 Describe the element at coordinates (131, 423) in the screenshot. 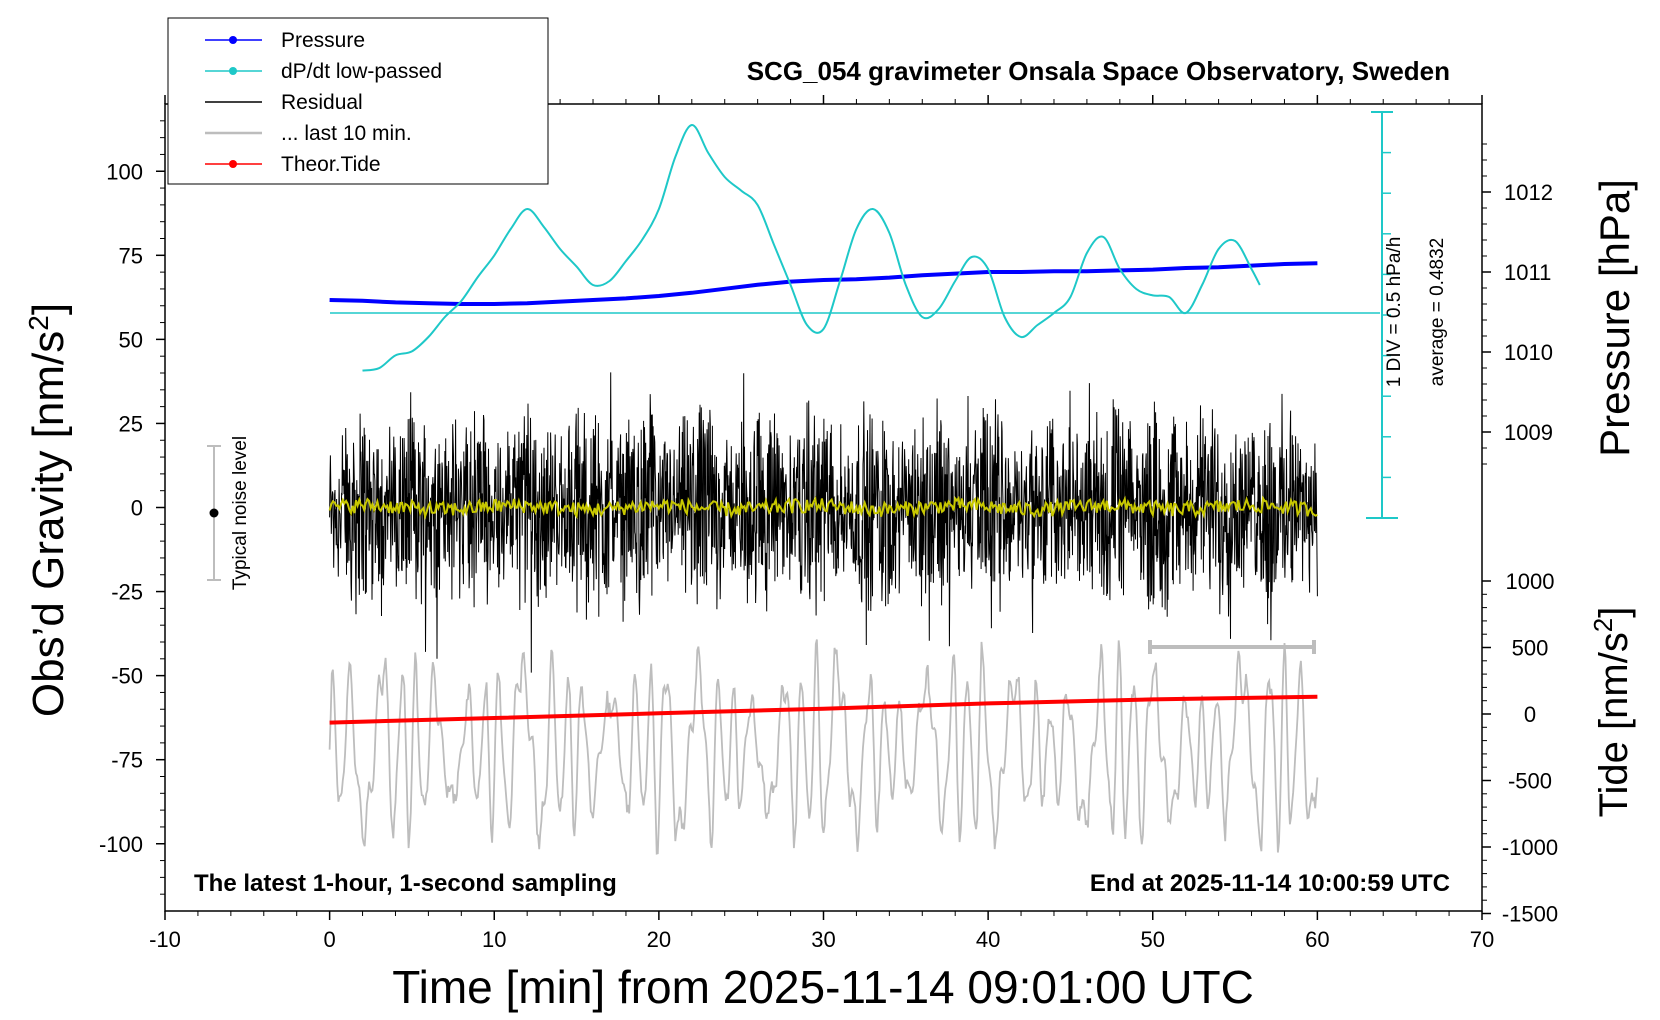

I see `y-tick-label: 25` at that location.